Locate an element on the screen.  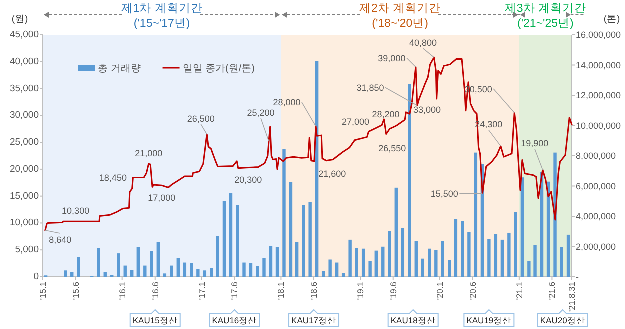
annotation: 26,550 is located at coordinates (392, 149).